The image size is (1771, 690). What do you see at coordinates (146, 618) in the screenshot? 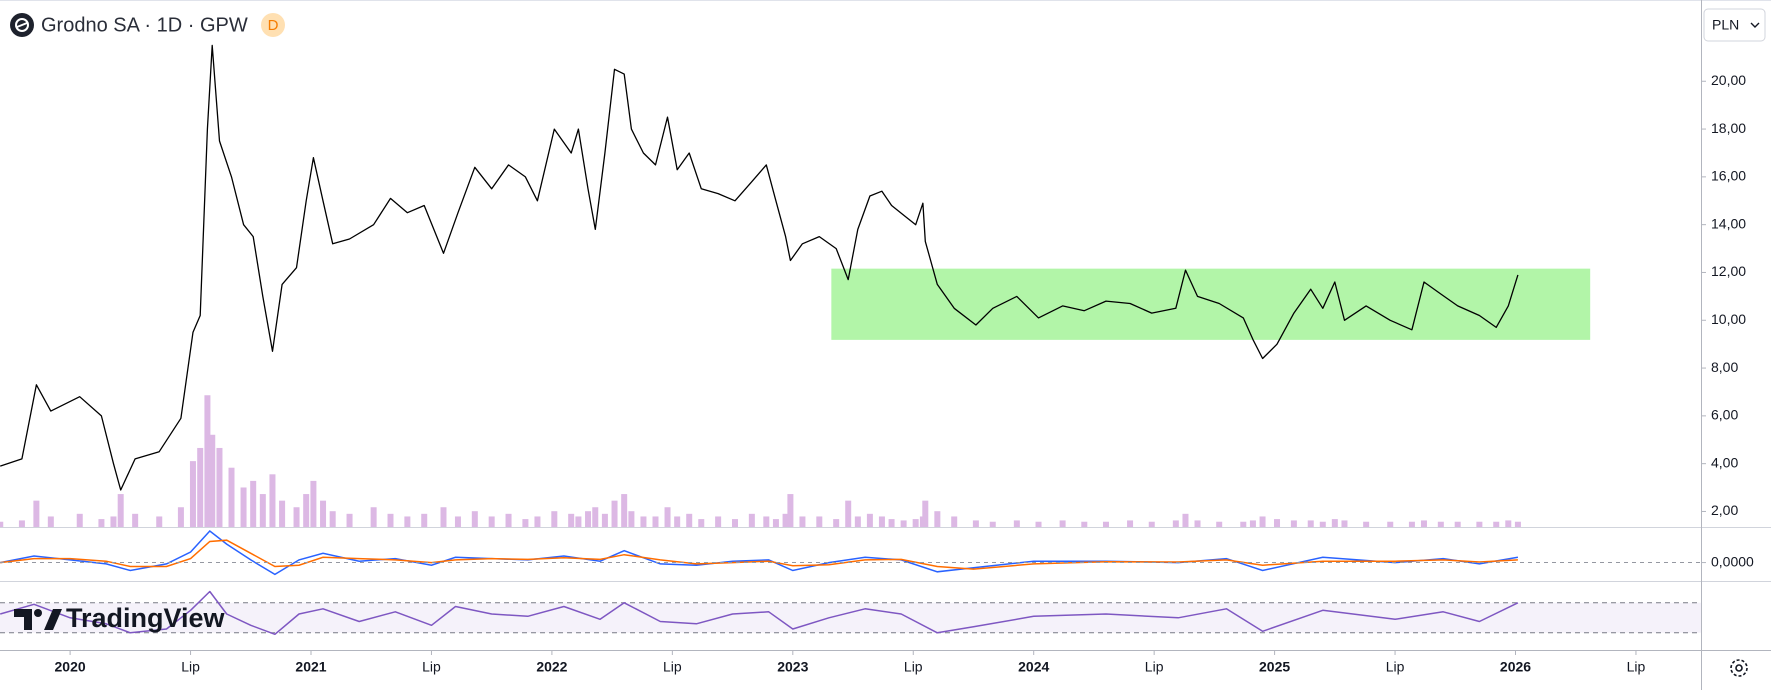
I see `logo-text: TradingView` at bounding box center [146, 618].